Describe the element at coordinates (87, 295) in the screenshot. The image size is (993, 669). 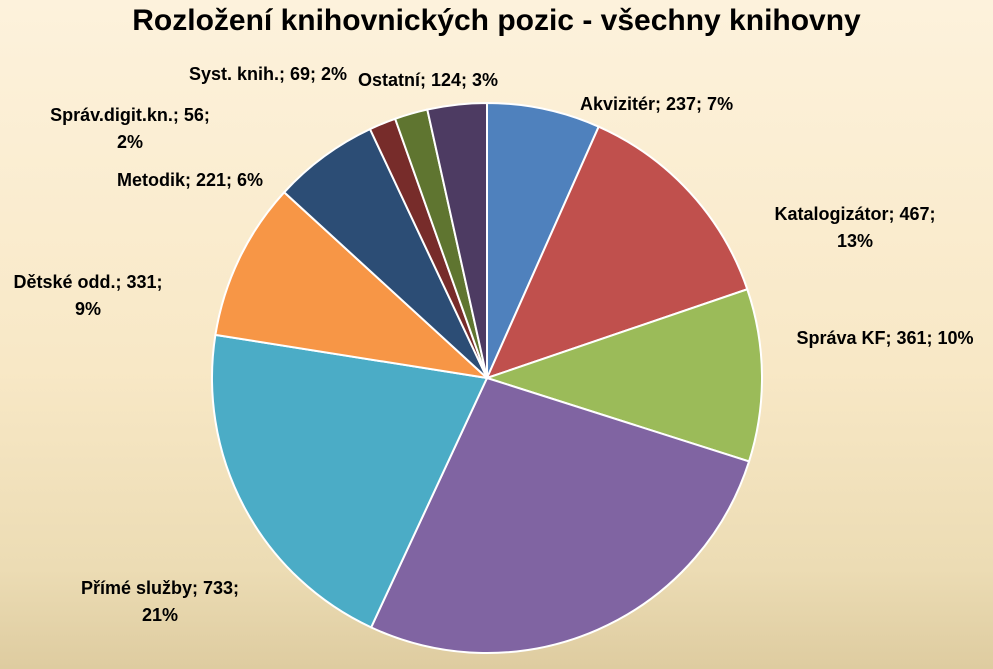
I see `data-label: Dětské odd.; 331; 9%` at that location.